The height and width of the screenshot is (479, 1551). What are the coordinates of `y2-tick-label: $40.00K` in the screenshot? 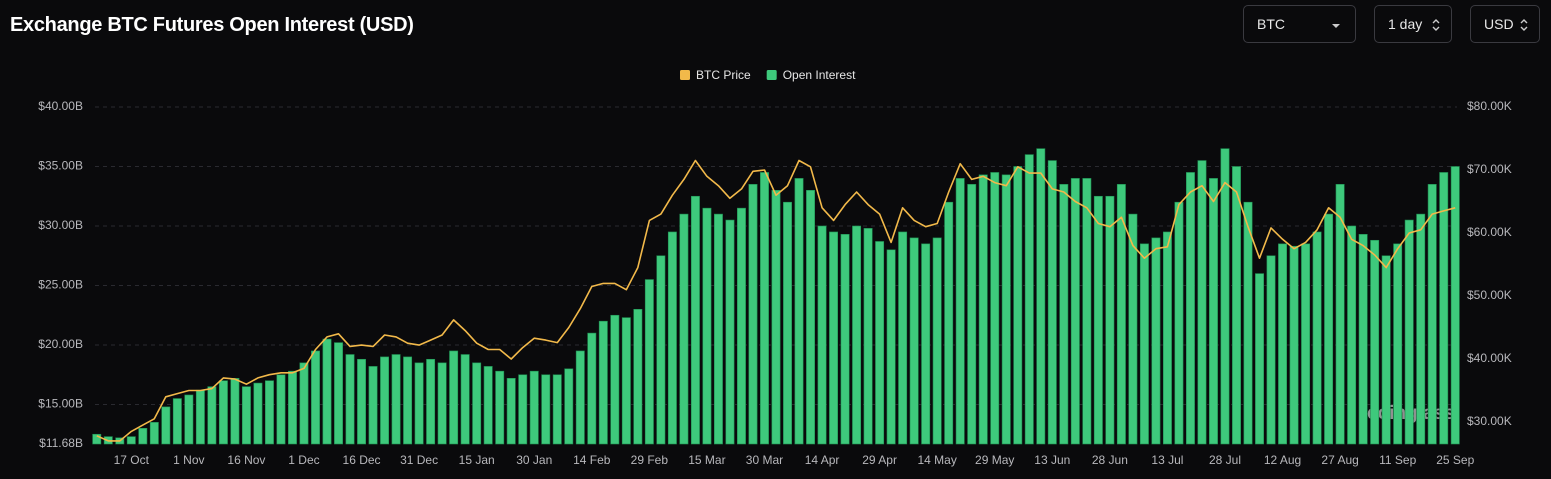 It's located at (1489, 358).